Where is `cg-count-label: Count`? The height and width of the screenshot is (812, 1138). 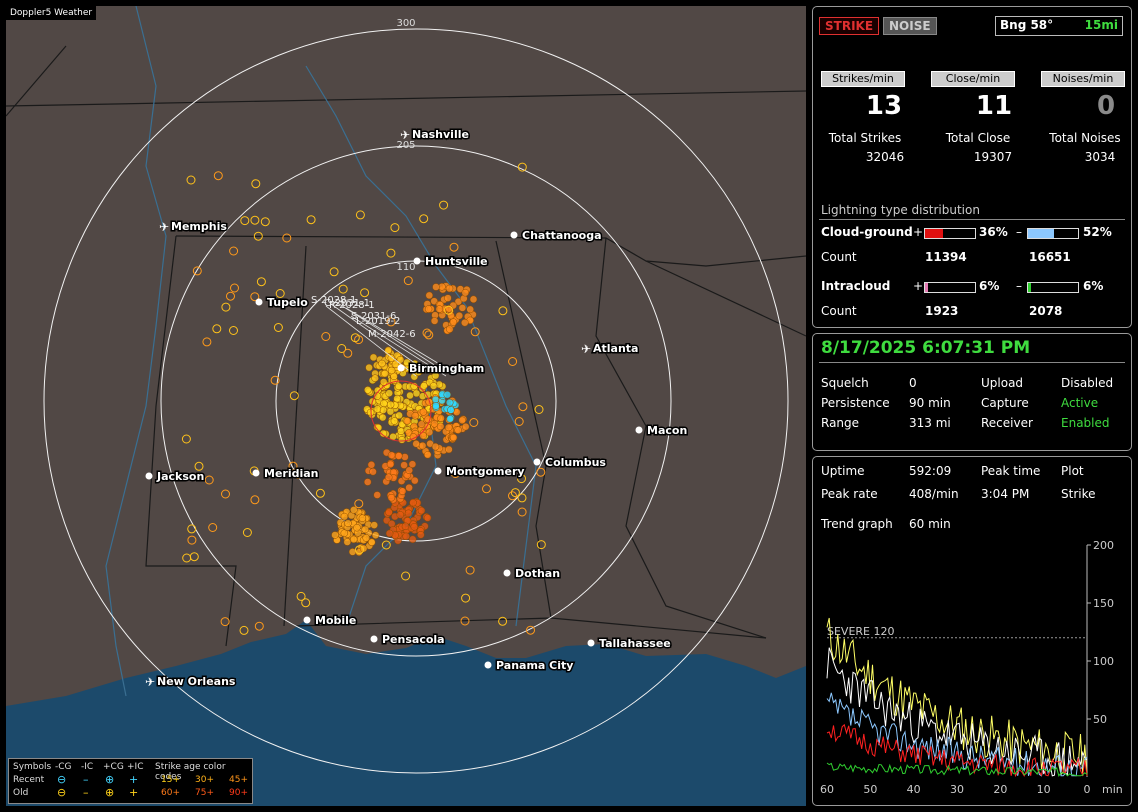
cg-count-label: Count is located at coordinates (839, 257).